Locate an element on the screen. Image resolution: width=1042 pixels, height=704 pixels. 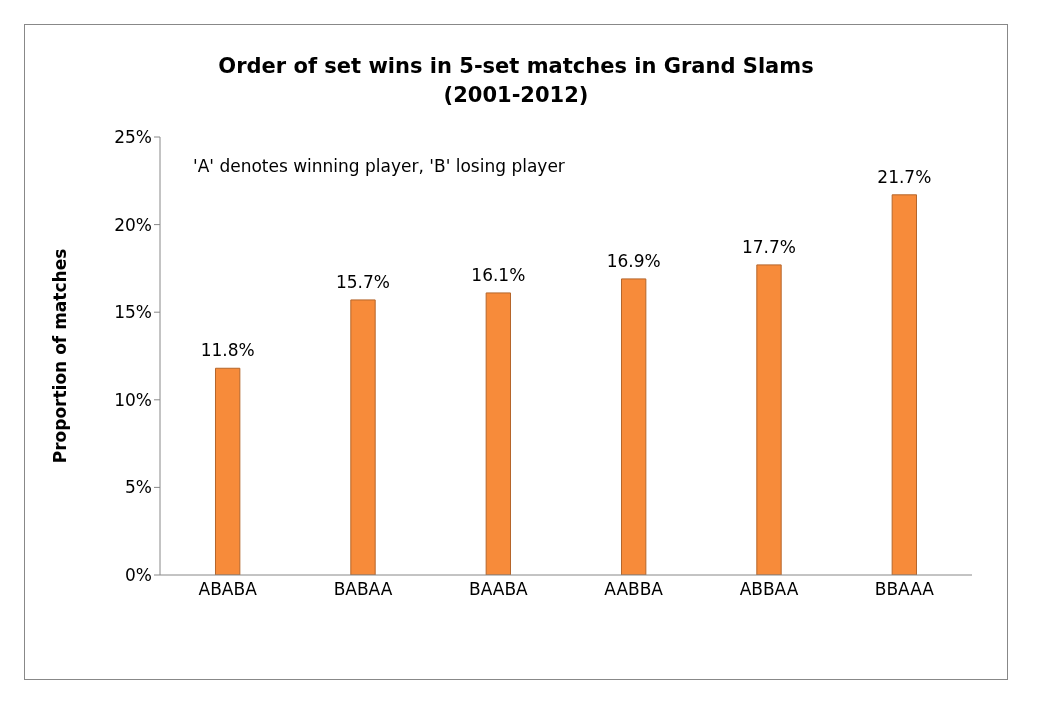
data-label: 16.1% is located at coordinates (498, 274).